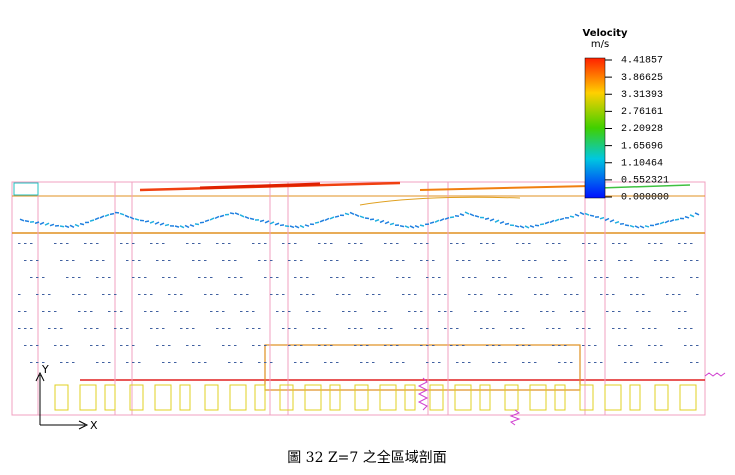  Describe the element at coordinates (645, 198) in the screenshot. I see `legend-label: 0.000000` at that location.